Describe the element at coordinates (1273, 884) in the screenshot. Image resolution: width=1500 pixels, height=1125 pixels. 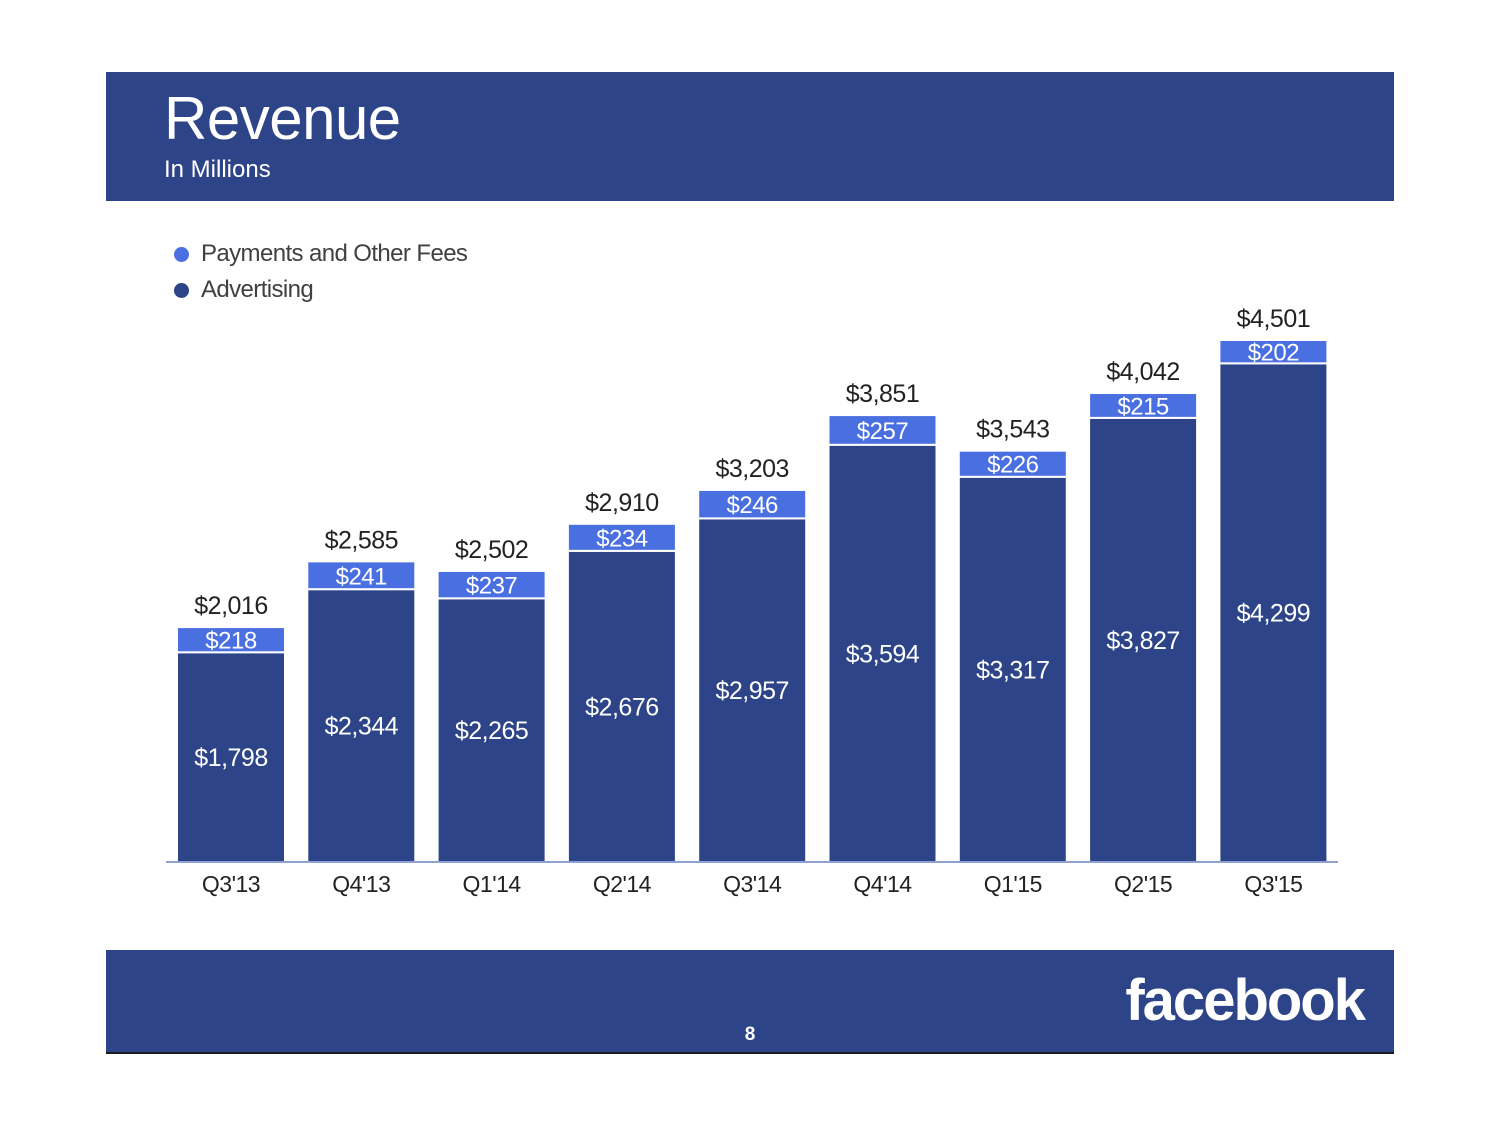
I see `x-tick-label: Q3'15` at that location.